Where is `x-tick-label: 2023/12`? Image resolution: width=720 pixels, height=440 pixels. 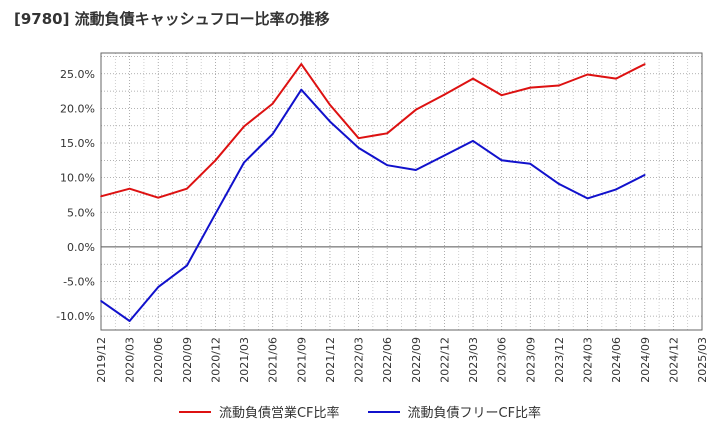
x-tick-label: 2023/12 is located at coordinates (559, 360).